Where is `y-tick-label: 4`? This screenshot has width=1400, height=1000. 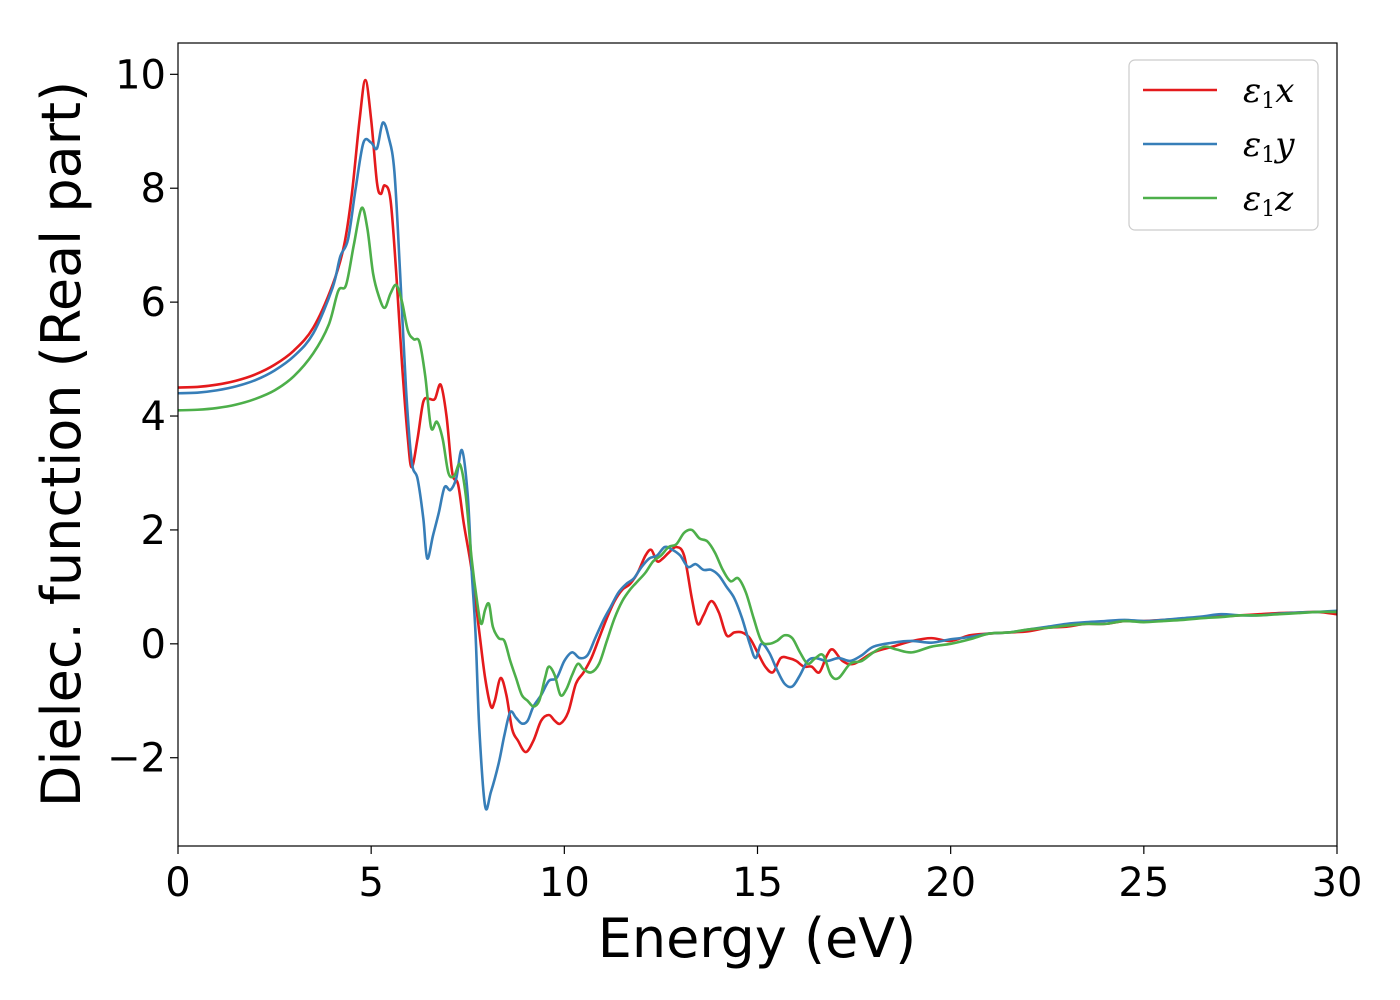
y-tick-label: 4 is located at coordinates (153, 417).